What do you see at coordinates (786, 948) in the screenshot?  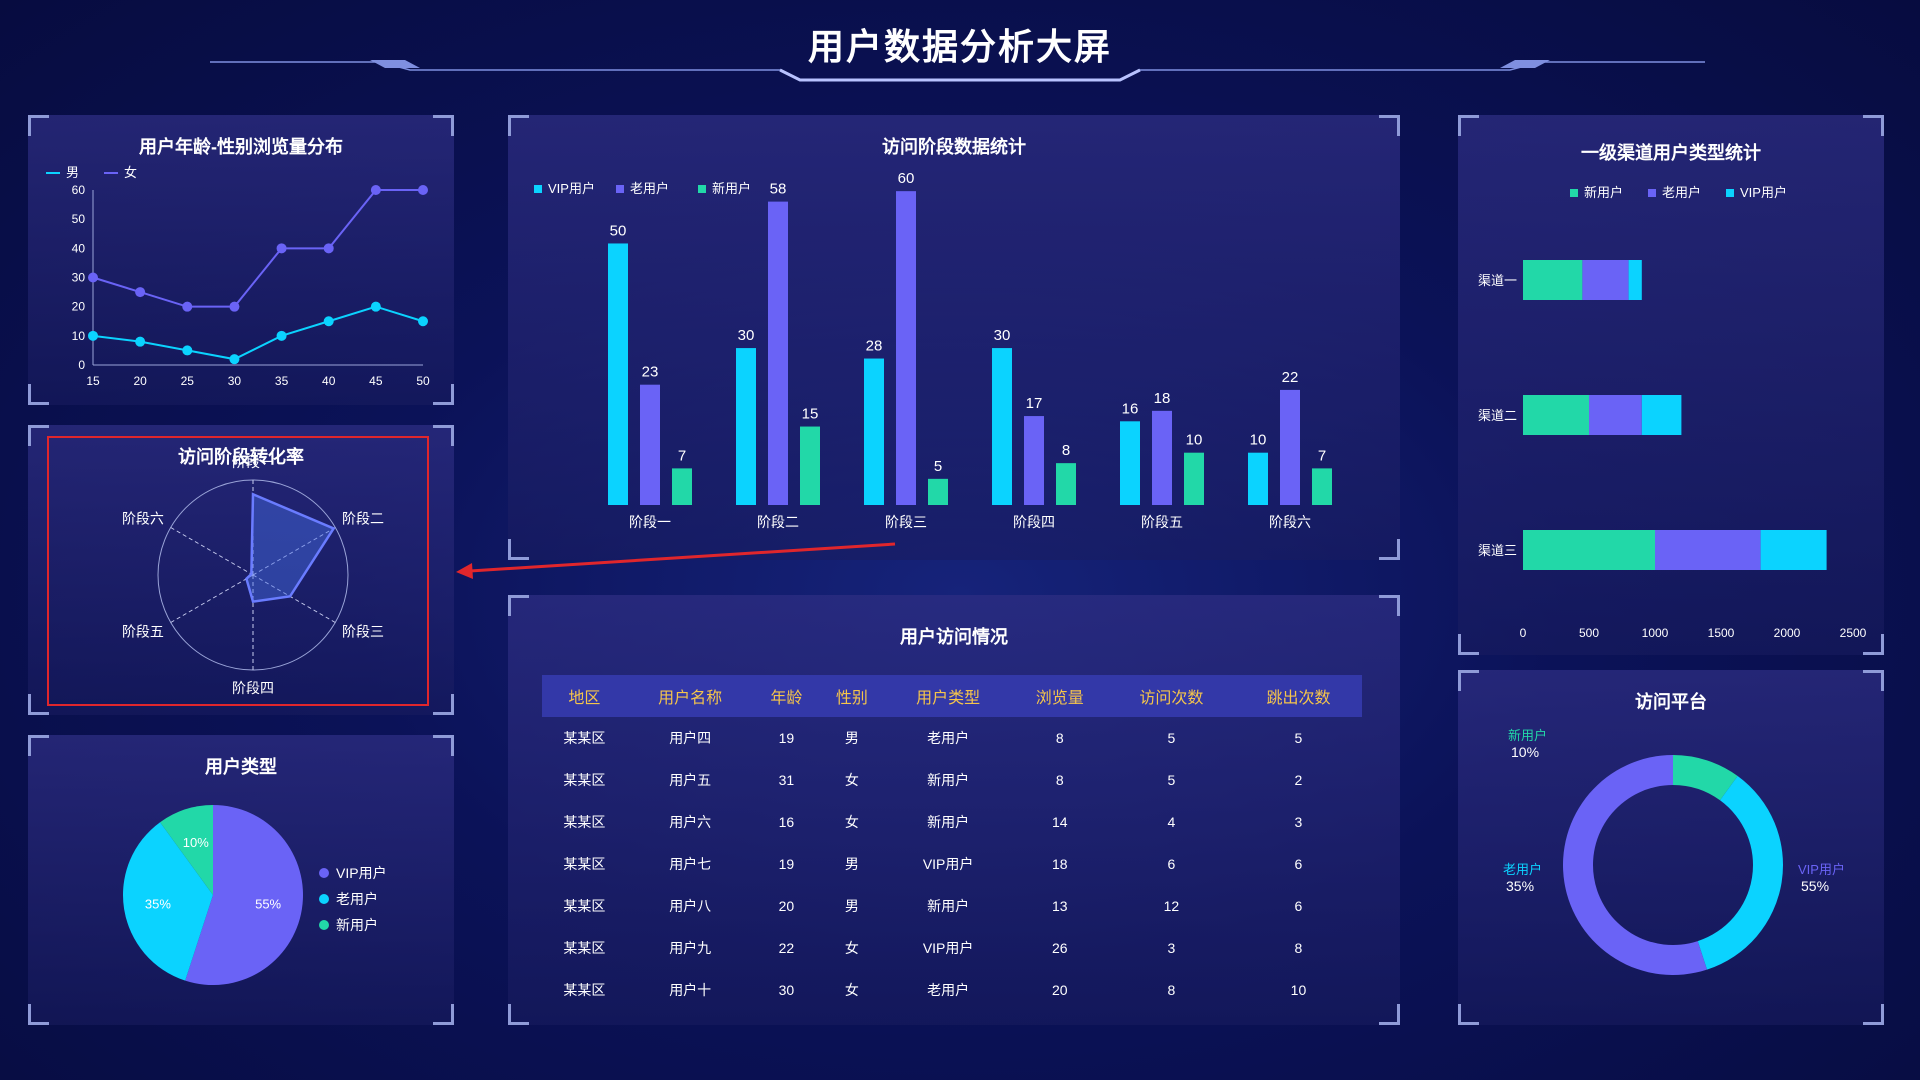 I see `table-cell: 22` at bounding box center [786, 948].